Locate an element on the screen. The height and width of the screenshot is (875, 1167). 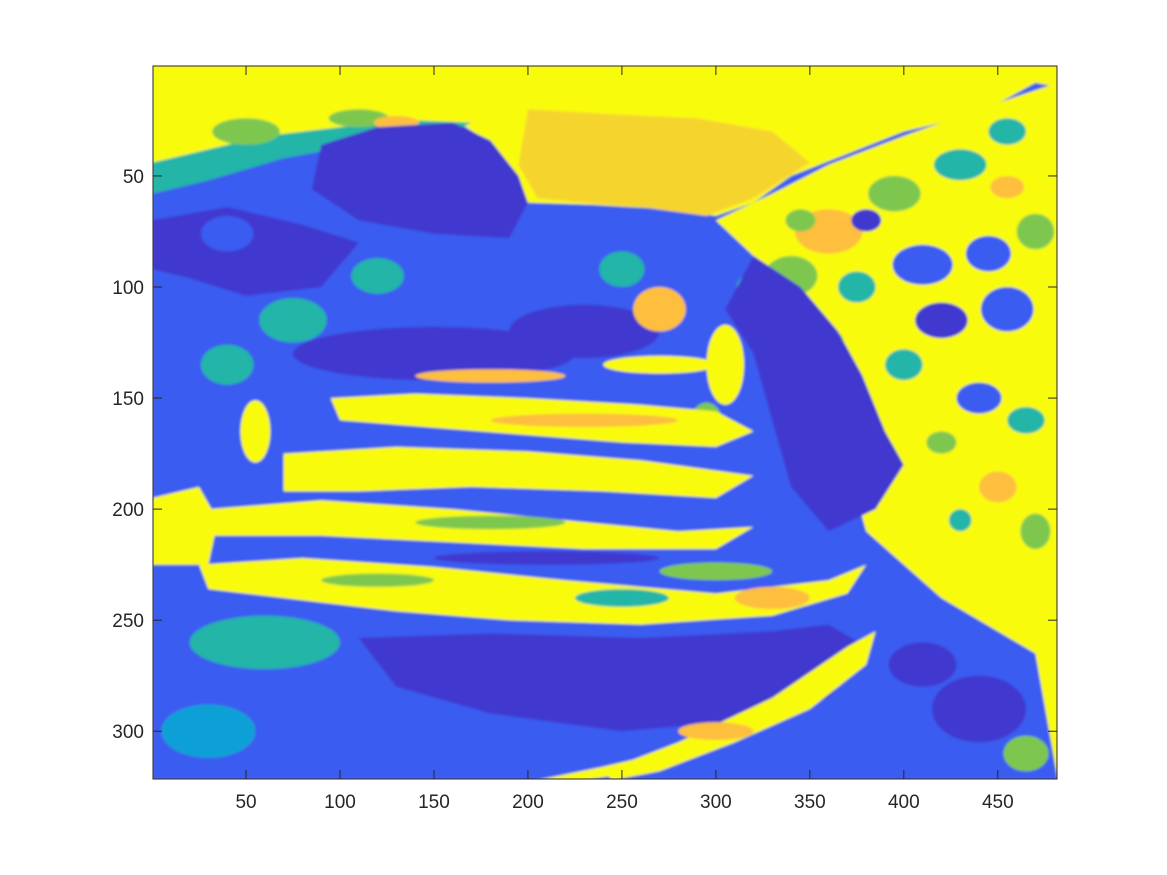
x-tick-label: 150 is located at coordinates (434, 802).